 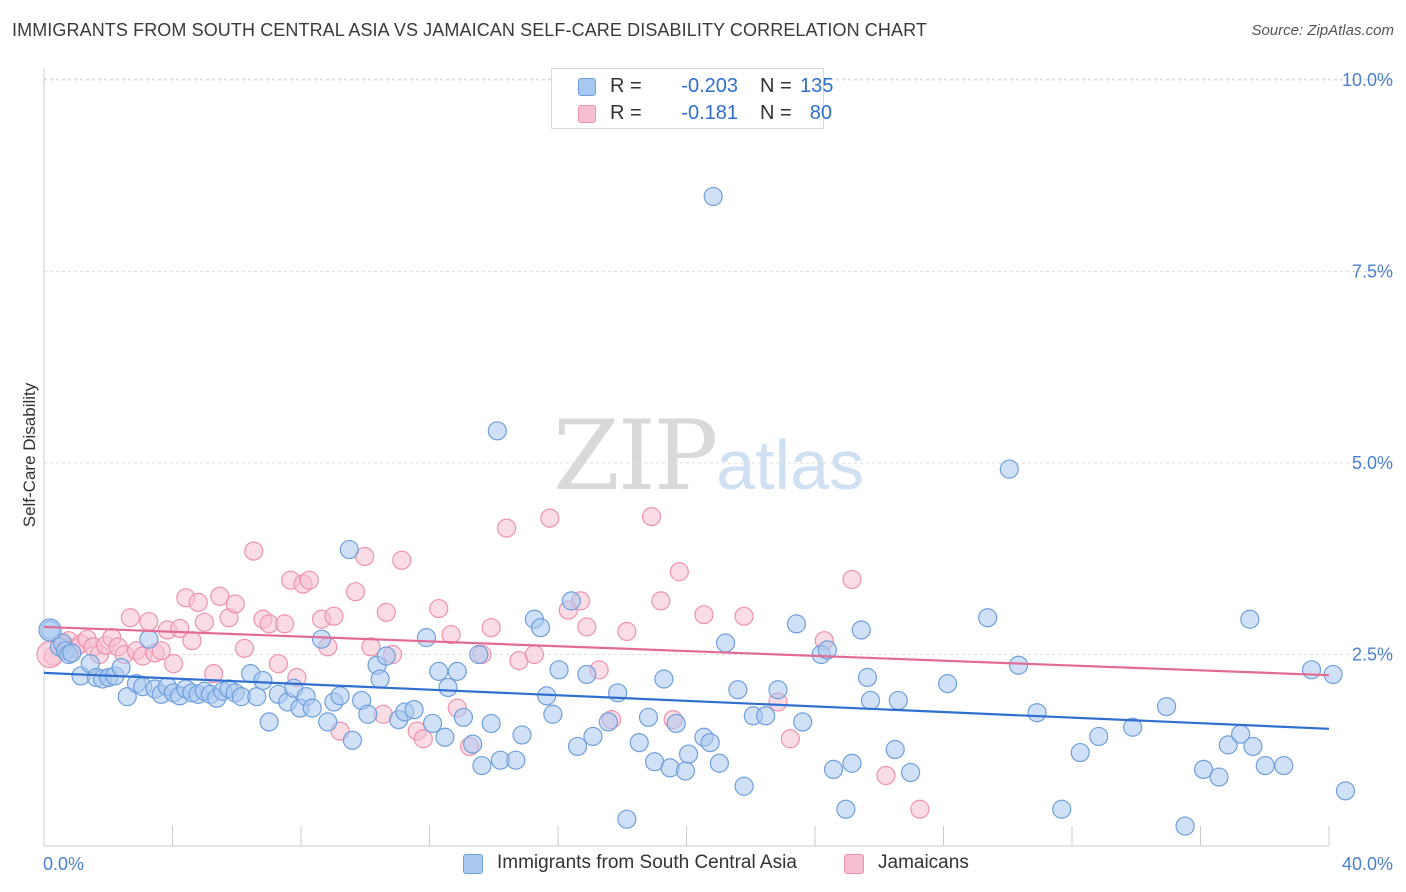 What do you see at coordinates (1322, 30) in the screenshot?
I see `source-label: Source: ZipAtlas.com` at bounding box center [1322, 30].